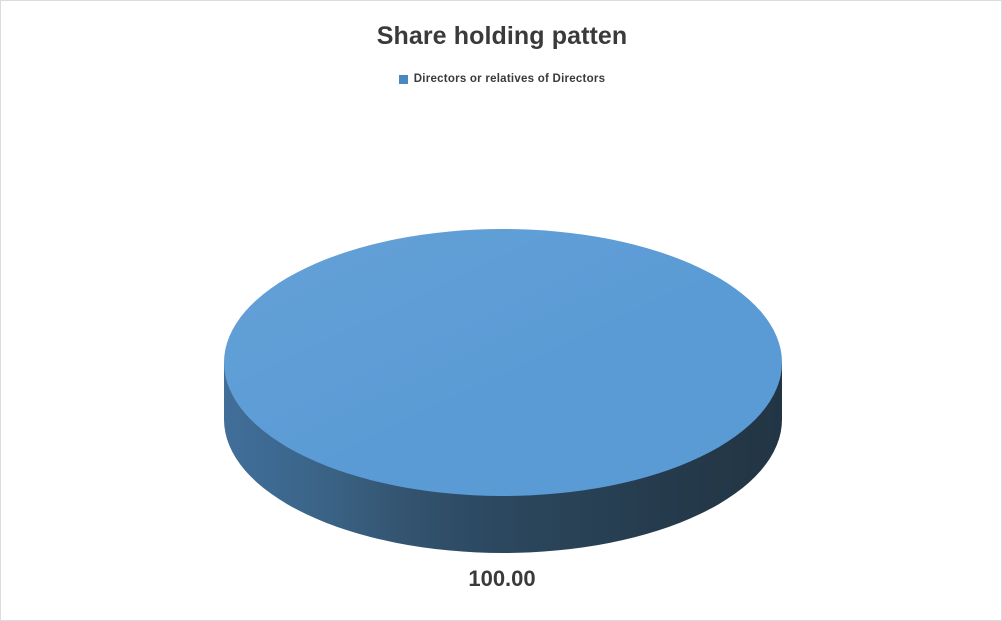  What do you see at coordinates (403, 79) in the screenshot?
I see `square-marker-icon` at bounding box center [403, 79].